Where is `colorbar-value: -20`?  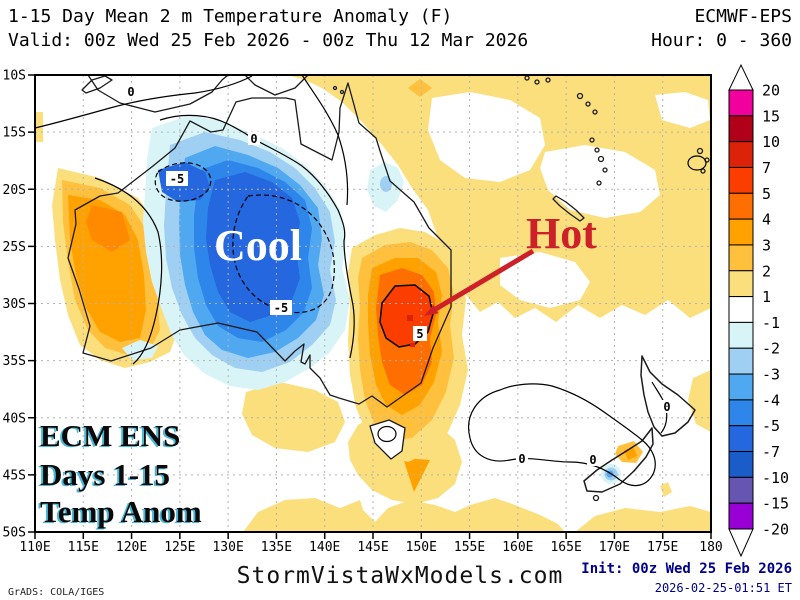 colorbar-value: -20 is located at coordinates (775, 530).